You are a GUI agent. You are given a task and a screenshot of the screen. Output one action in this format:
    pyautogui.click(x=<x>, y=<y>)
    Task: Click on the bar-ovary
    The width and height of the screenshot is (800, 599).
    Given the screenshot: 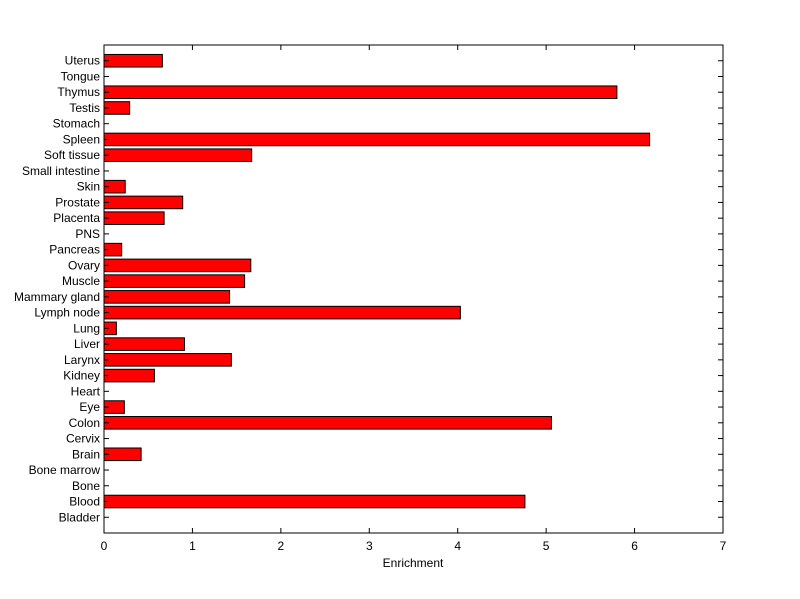 What is the action you would take?
    pyautogui.click(x=177, y=265)
    